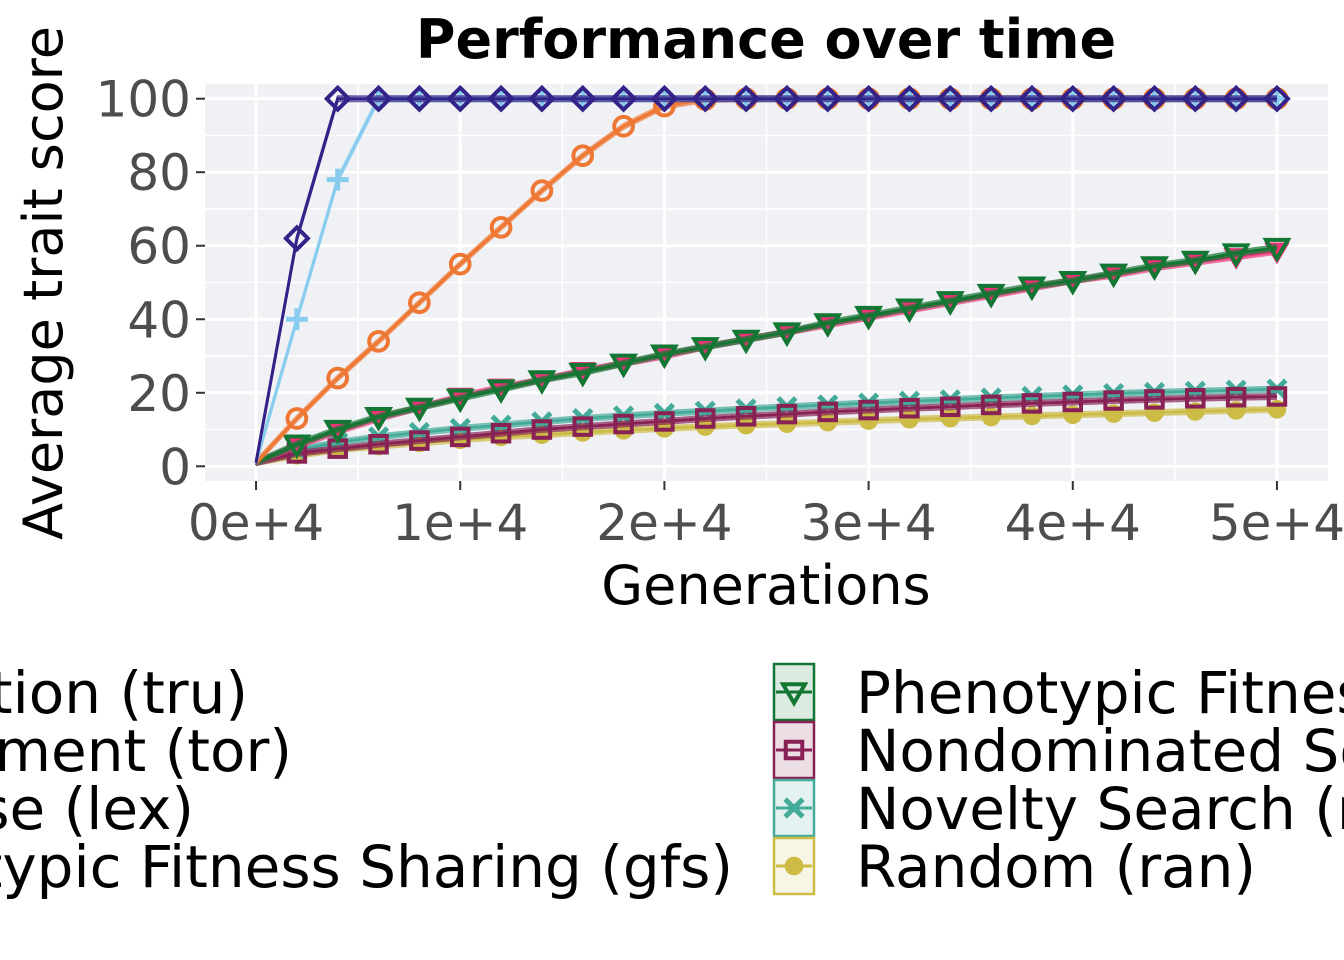 The width and height of the screenshot is (1344, 960). What do you see at coordinates (159, 247) in the screenshot?
I see `y-tick-label: 60` at bounding box center [159, 247].